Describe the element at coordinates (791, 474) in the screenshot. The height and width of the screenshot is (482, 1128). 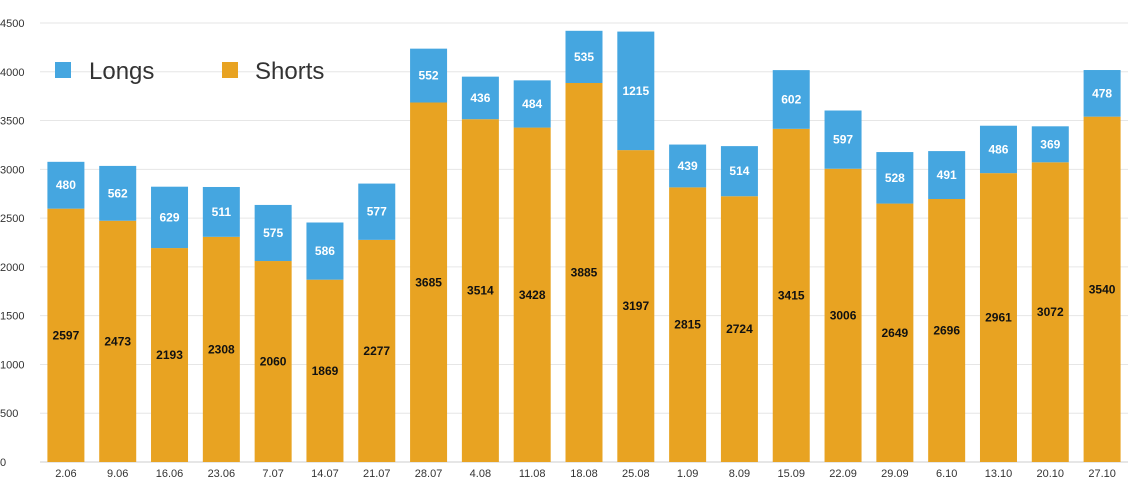
I see `x-tick-label: 15.09` at that location.